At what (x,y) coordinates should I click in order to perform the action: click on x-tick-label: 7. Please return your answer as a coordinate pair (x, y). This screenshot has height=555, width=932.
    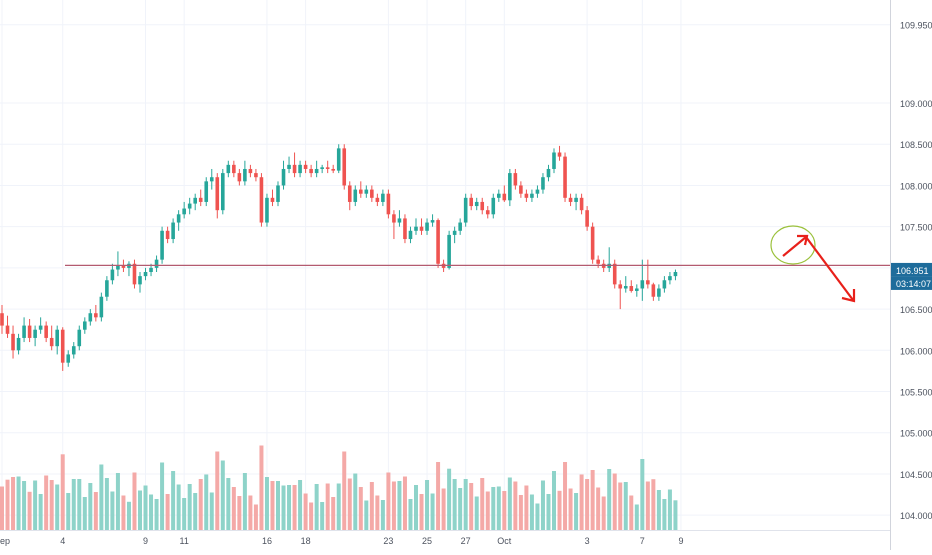
    Looking at the image, I should click on (642, 541).